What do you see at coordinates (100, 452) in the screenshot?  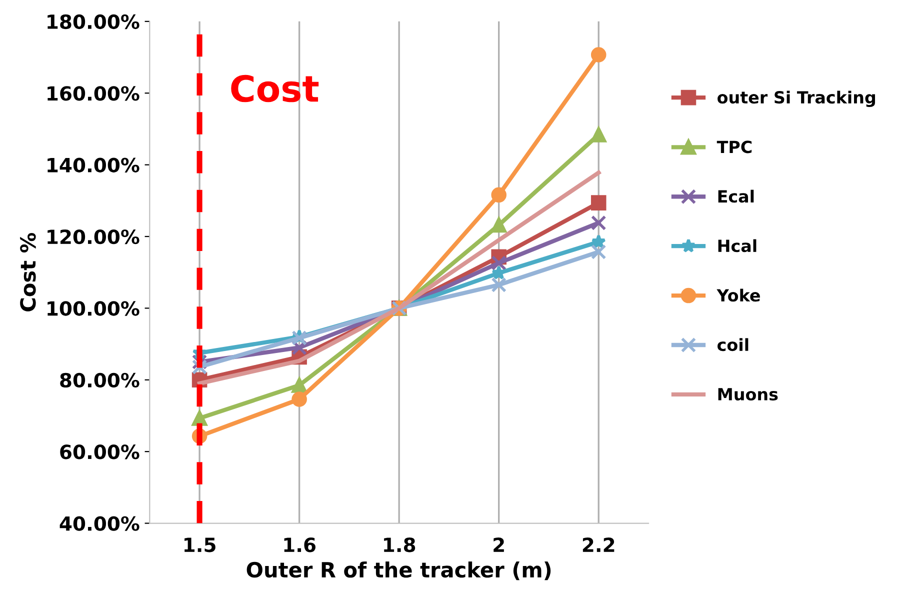 I see `y-tick-label: 60.00%` at bounding box center [100, 452].